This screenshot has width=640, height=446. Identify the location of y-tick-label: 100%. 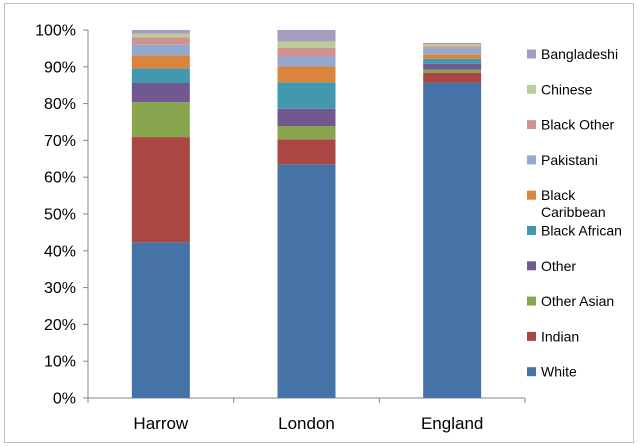
(55, 31).